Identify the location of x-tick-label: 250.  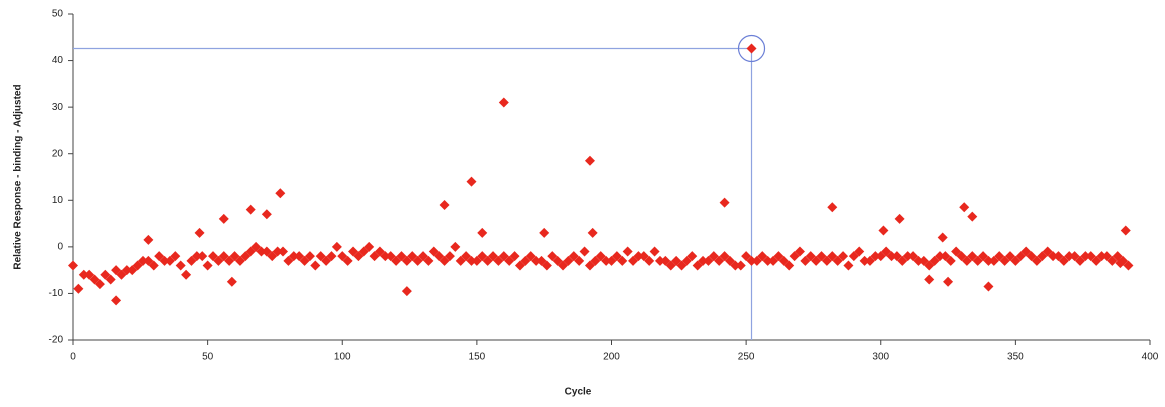
(746, 357).